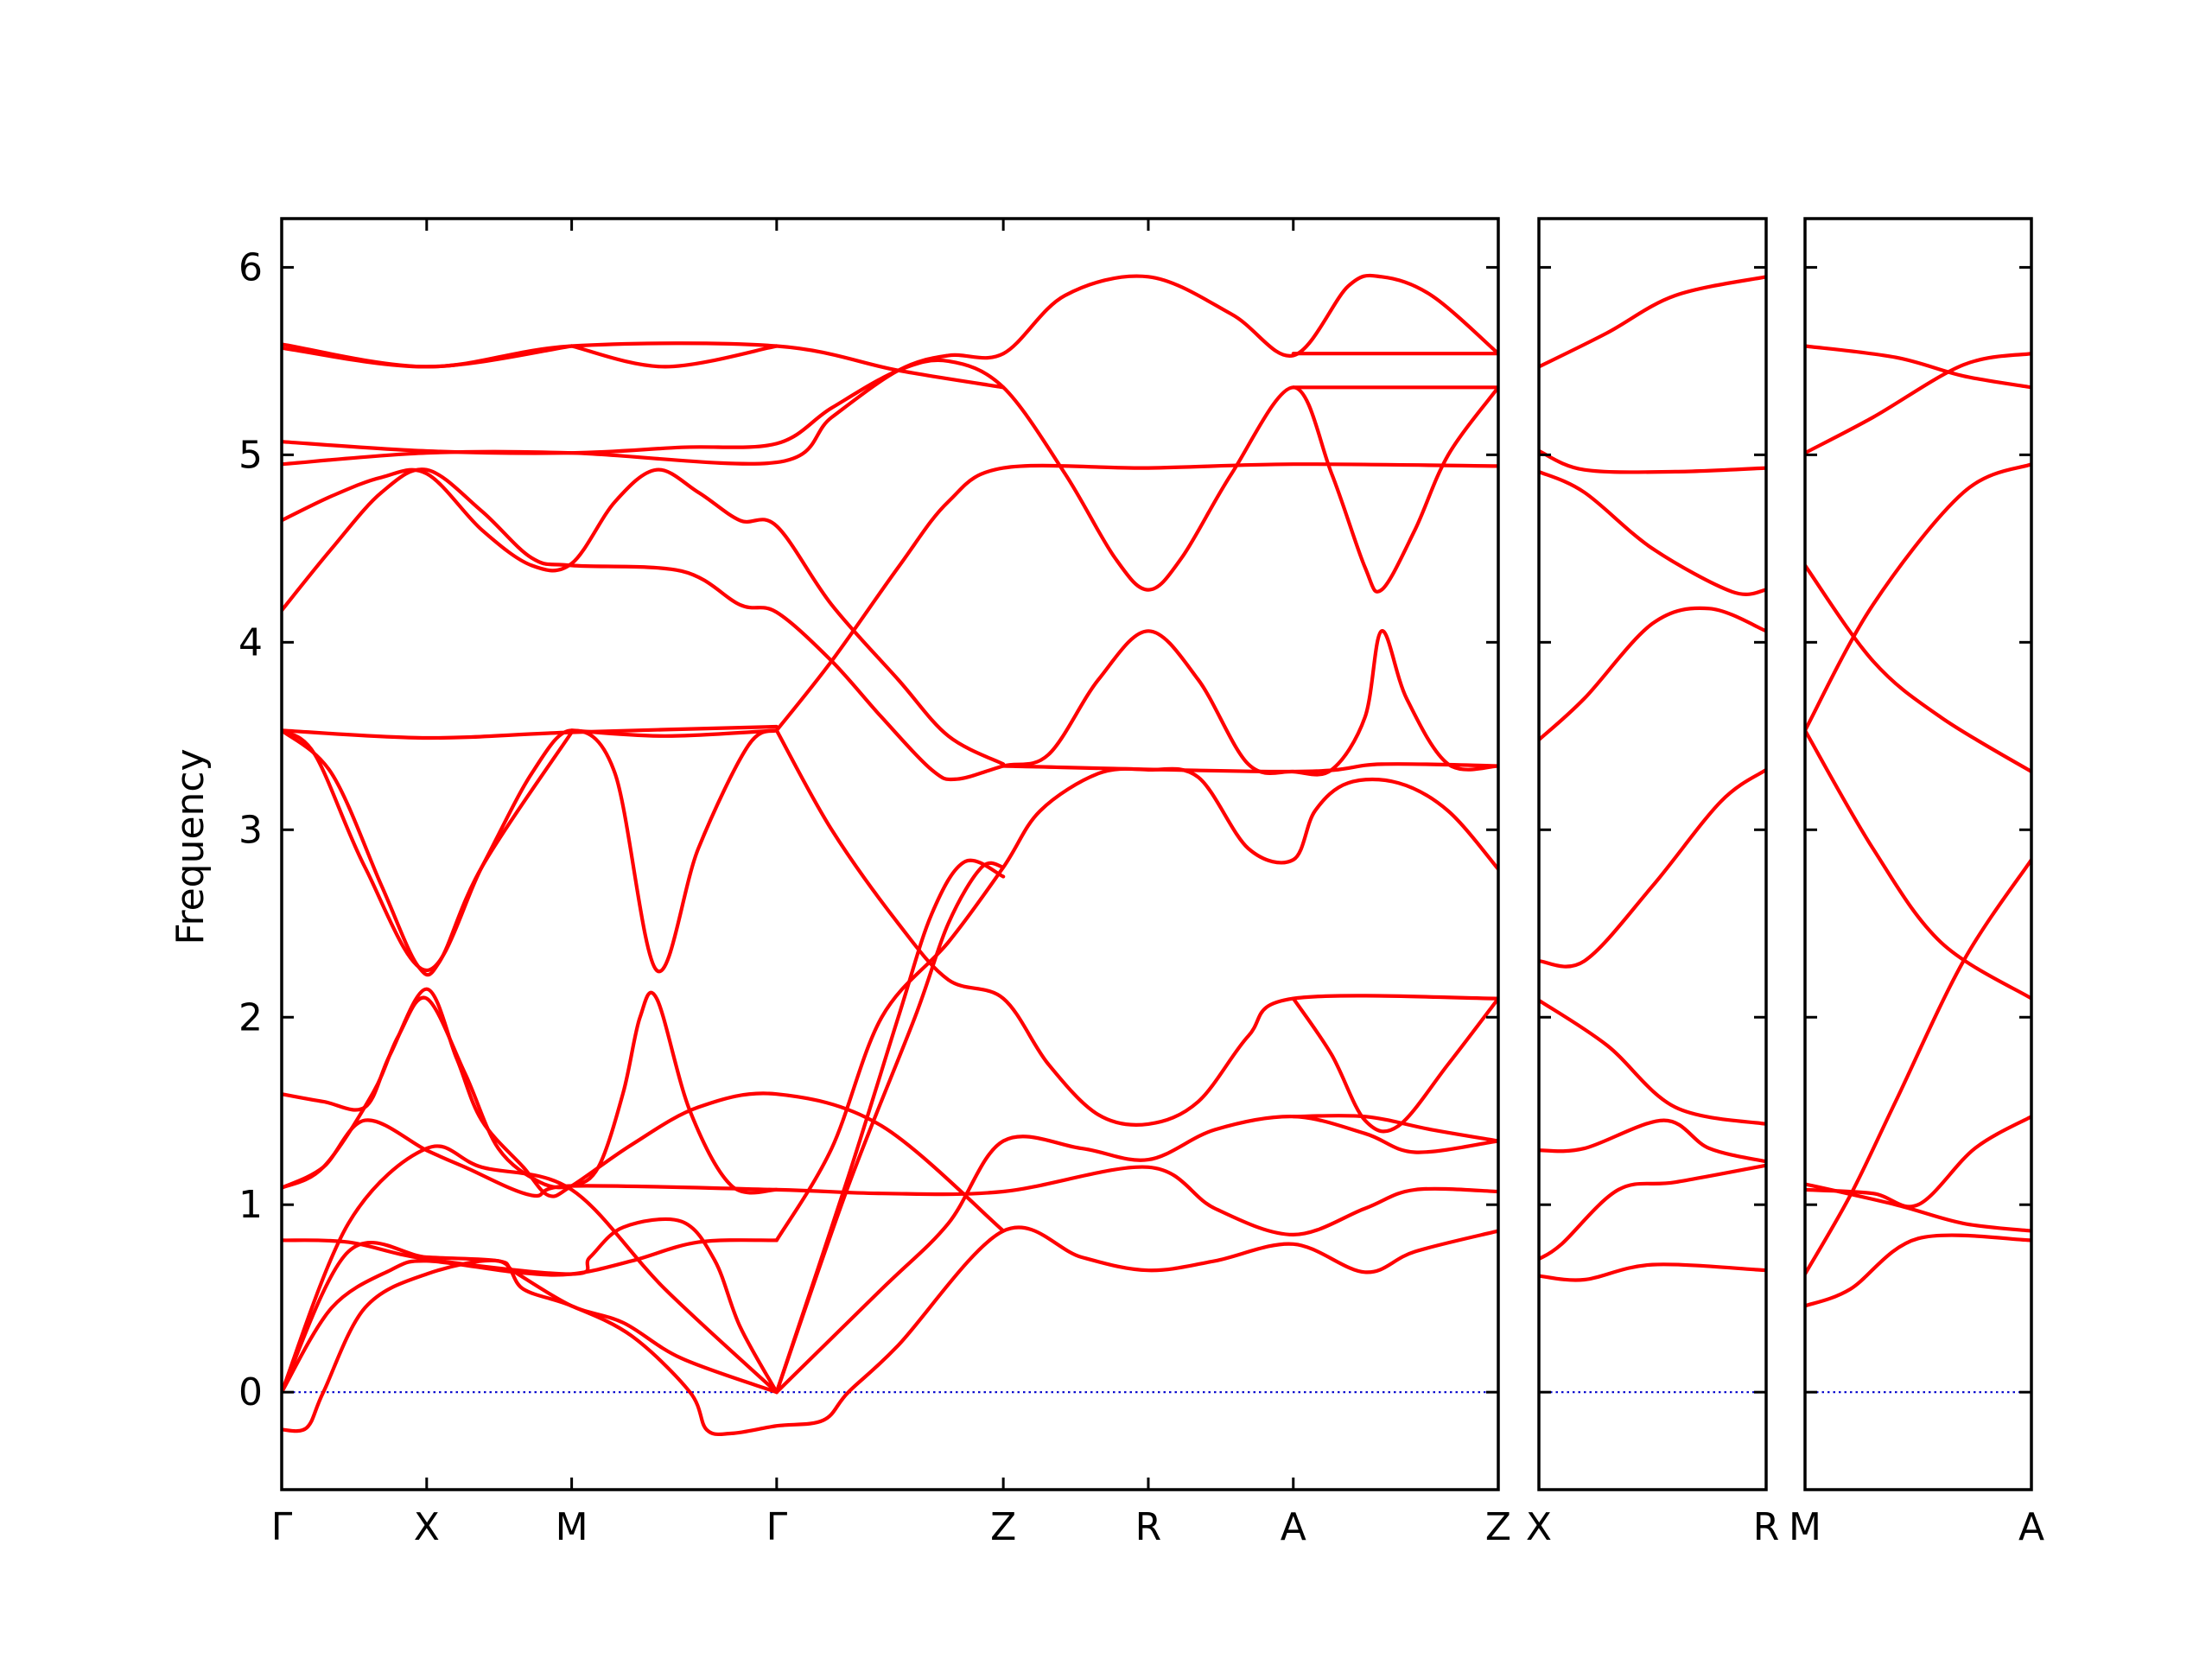  What do you see at coordinates (250, 1205) in the screenshot?
I see `y-tick-label: 1` at bounding box center [250, 1205].